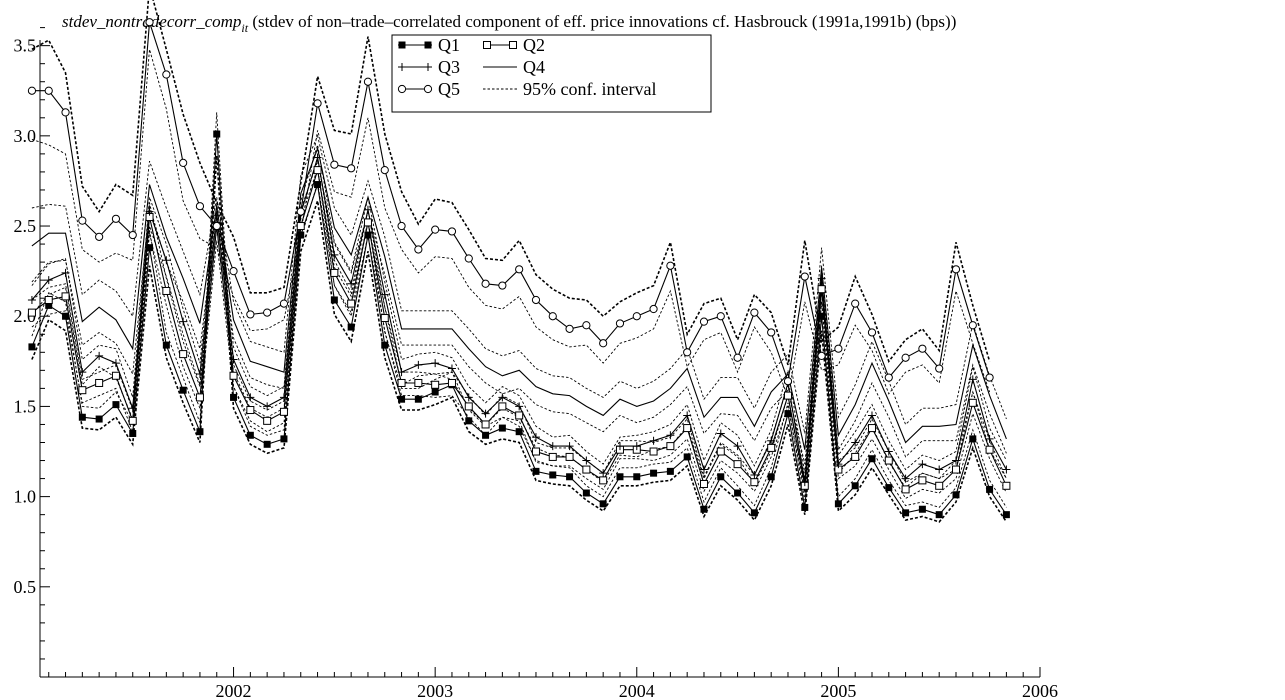 Image resolution: width=1285 pixels, height=700 pixels. What do you see at coordinates (25, 497) in the screenshot?
I see `y-tick-label: 1.0` at bounding box center [25, 497].